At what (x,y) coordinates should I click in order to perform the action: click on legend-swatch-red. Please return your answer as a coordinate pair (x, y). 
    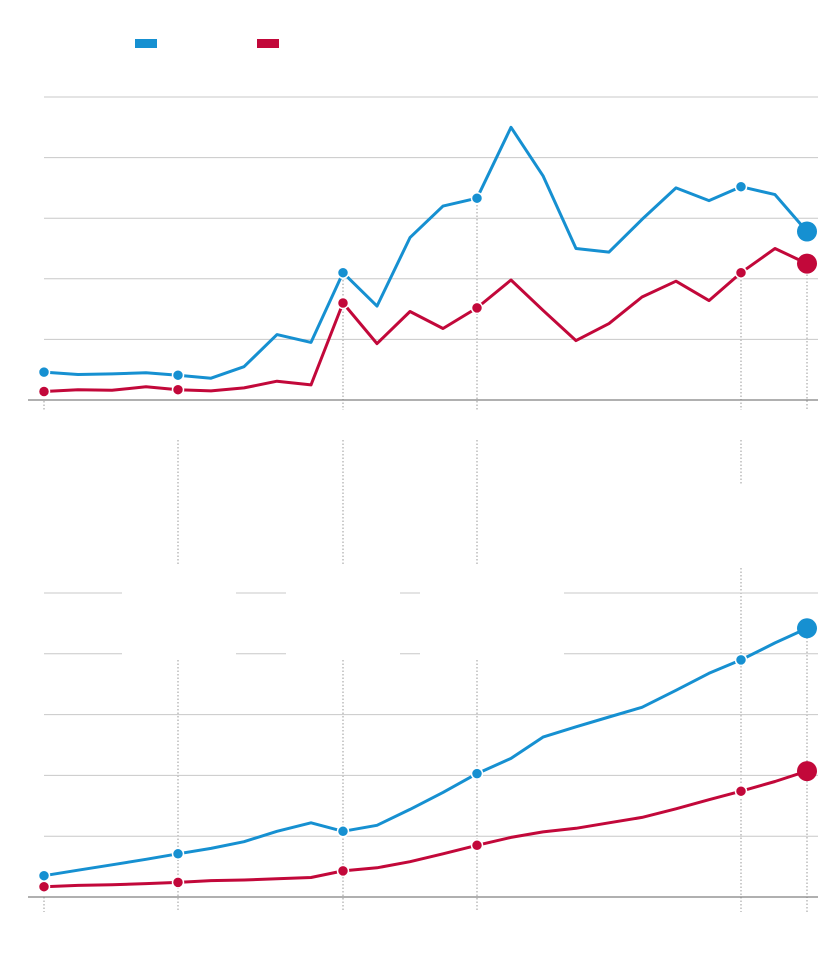
    Looking at the image, I should click on (268, 43).